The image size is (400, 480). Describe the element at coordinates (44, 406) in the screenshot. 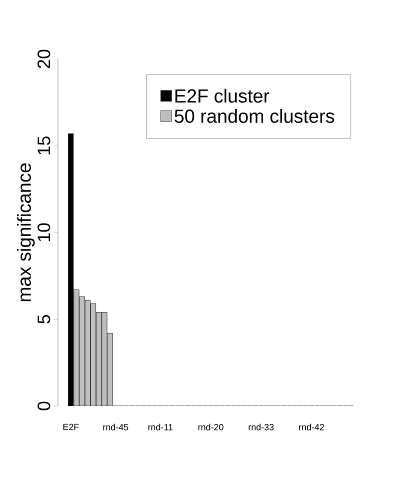

I see `y-tick-label: 0` at that location.